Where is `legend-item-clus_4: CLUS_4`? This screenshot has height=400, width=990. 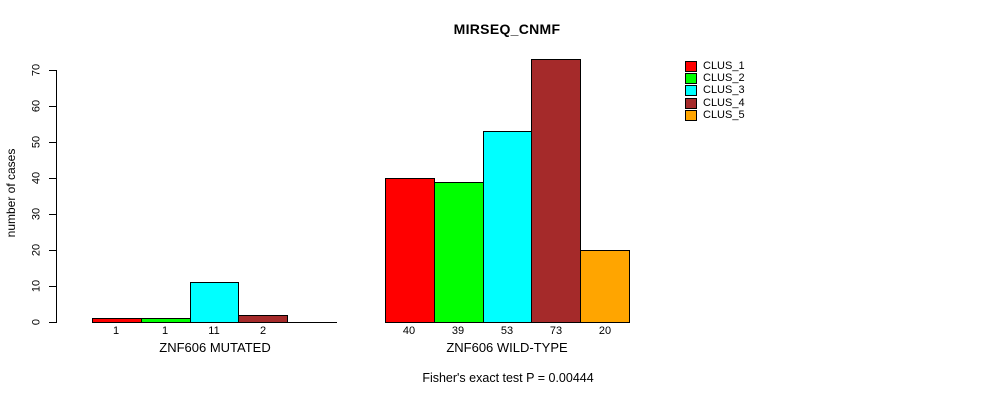
legend-item-clus_4: CLUS_4 is located at coordinates (715, 103).